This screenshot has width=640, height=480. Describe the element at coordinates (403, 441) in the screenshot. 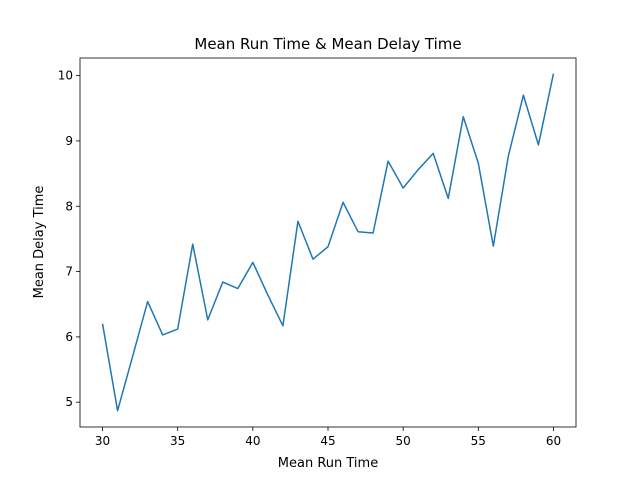

I see `x-tick-label-50: 50` at that location.